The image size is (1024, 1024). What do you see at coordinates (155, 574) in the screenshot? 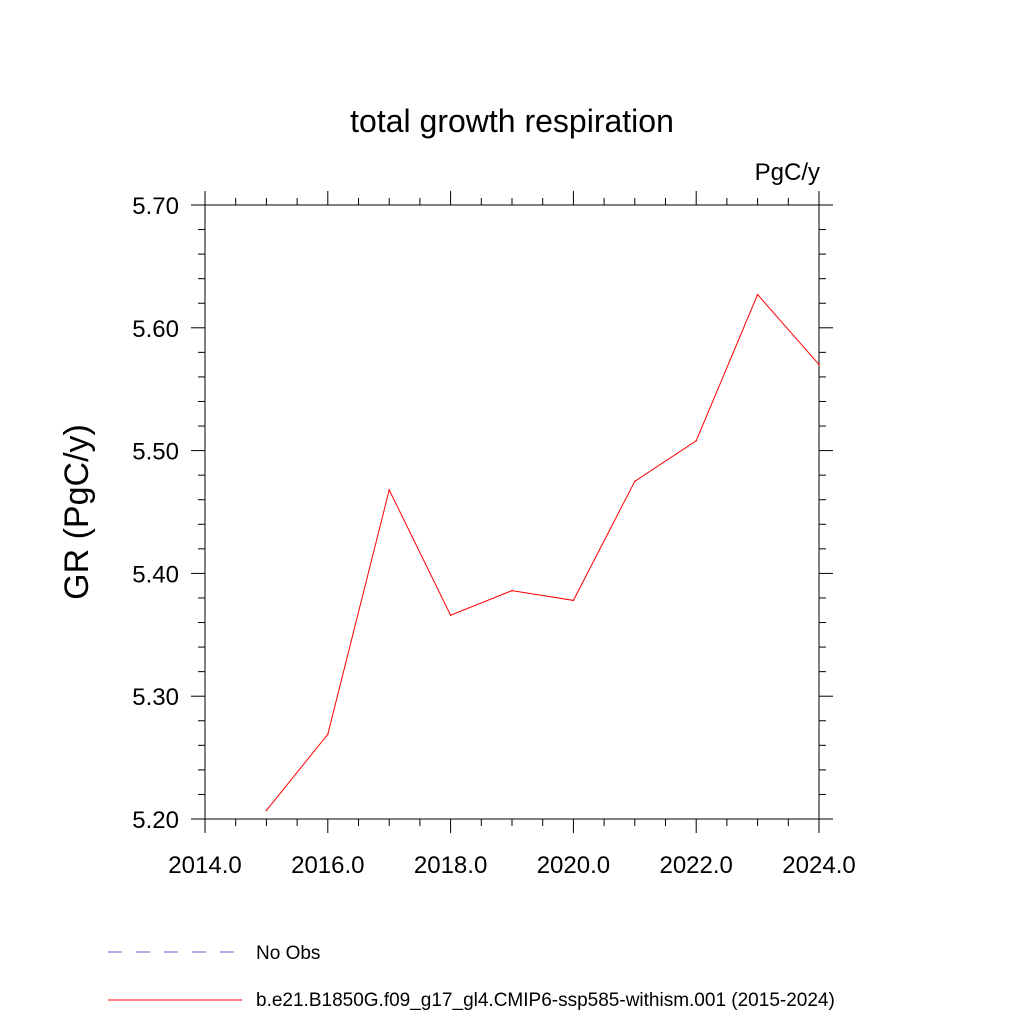
I see `y-tick-label: 5.40` at bounding box center [155, 574].